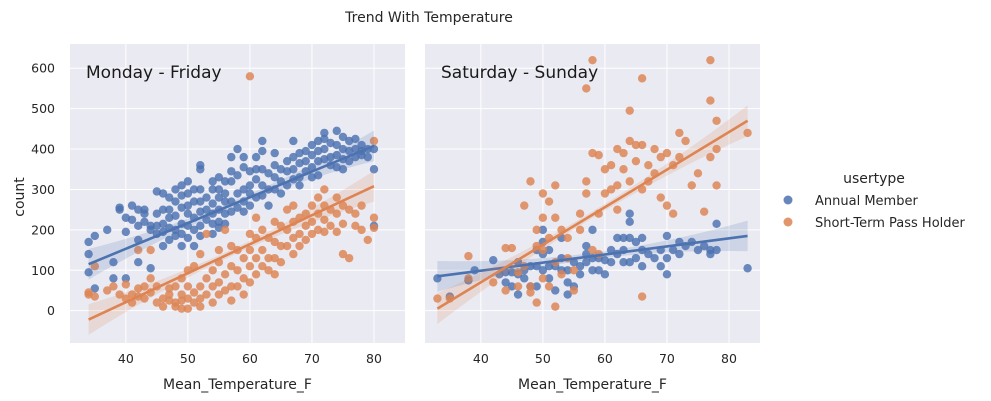 This screenshot has width=991, height=401. What do you see at coordinates (43, 68) in the screenshot?
I see `y-tick-label: 600` at bounding box center [43, 68].